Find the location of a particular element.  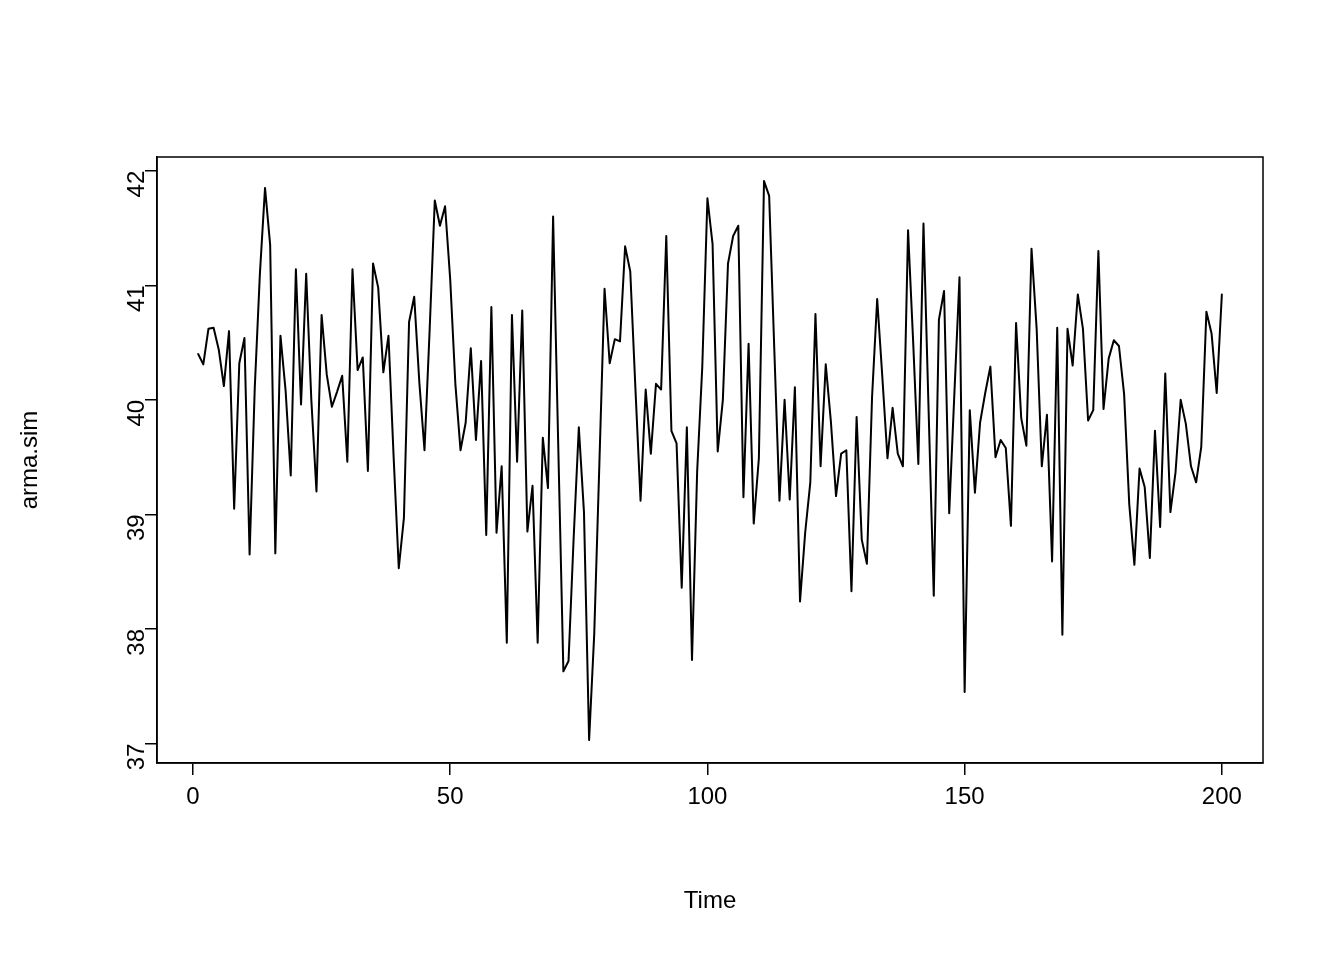

y-tick-label: 40 is located at coordinates (135, 413).